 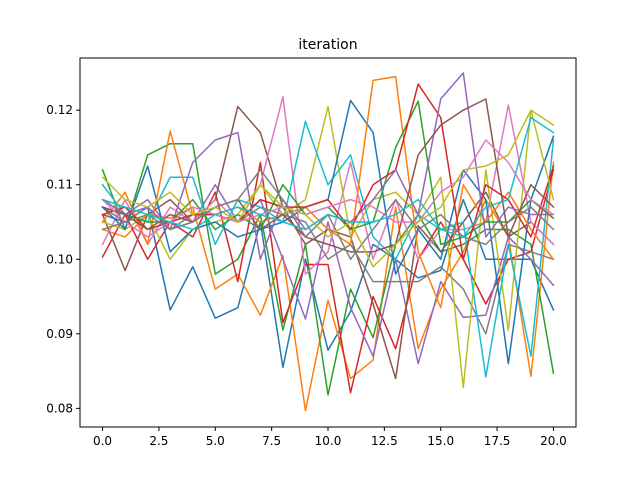 What do you see at coordinates (59, 110) in the screenshot?
I see `y-tick-label: 0.12` at bounding box center [59, 110].